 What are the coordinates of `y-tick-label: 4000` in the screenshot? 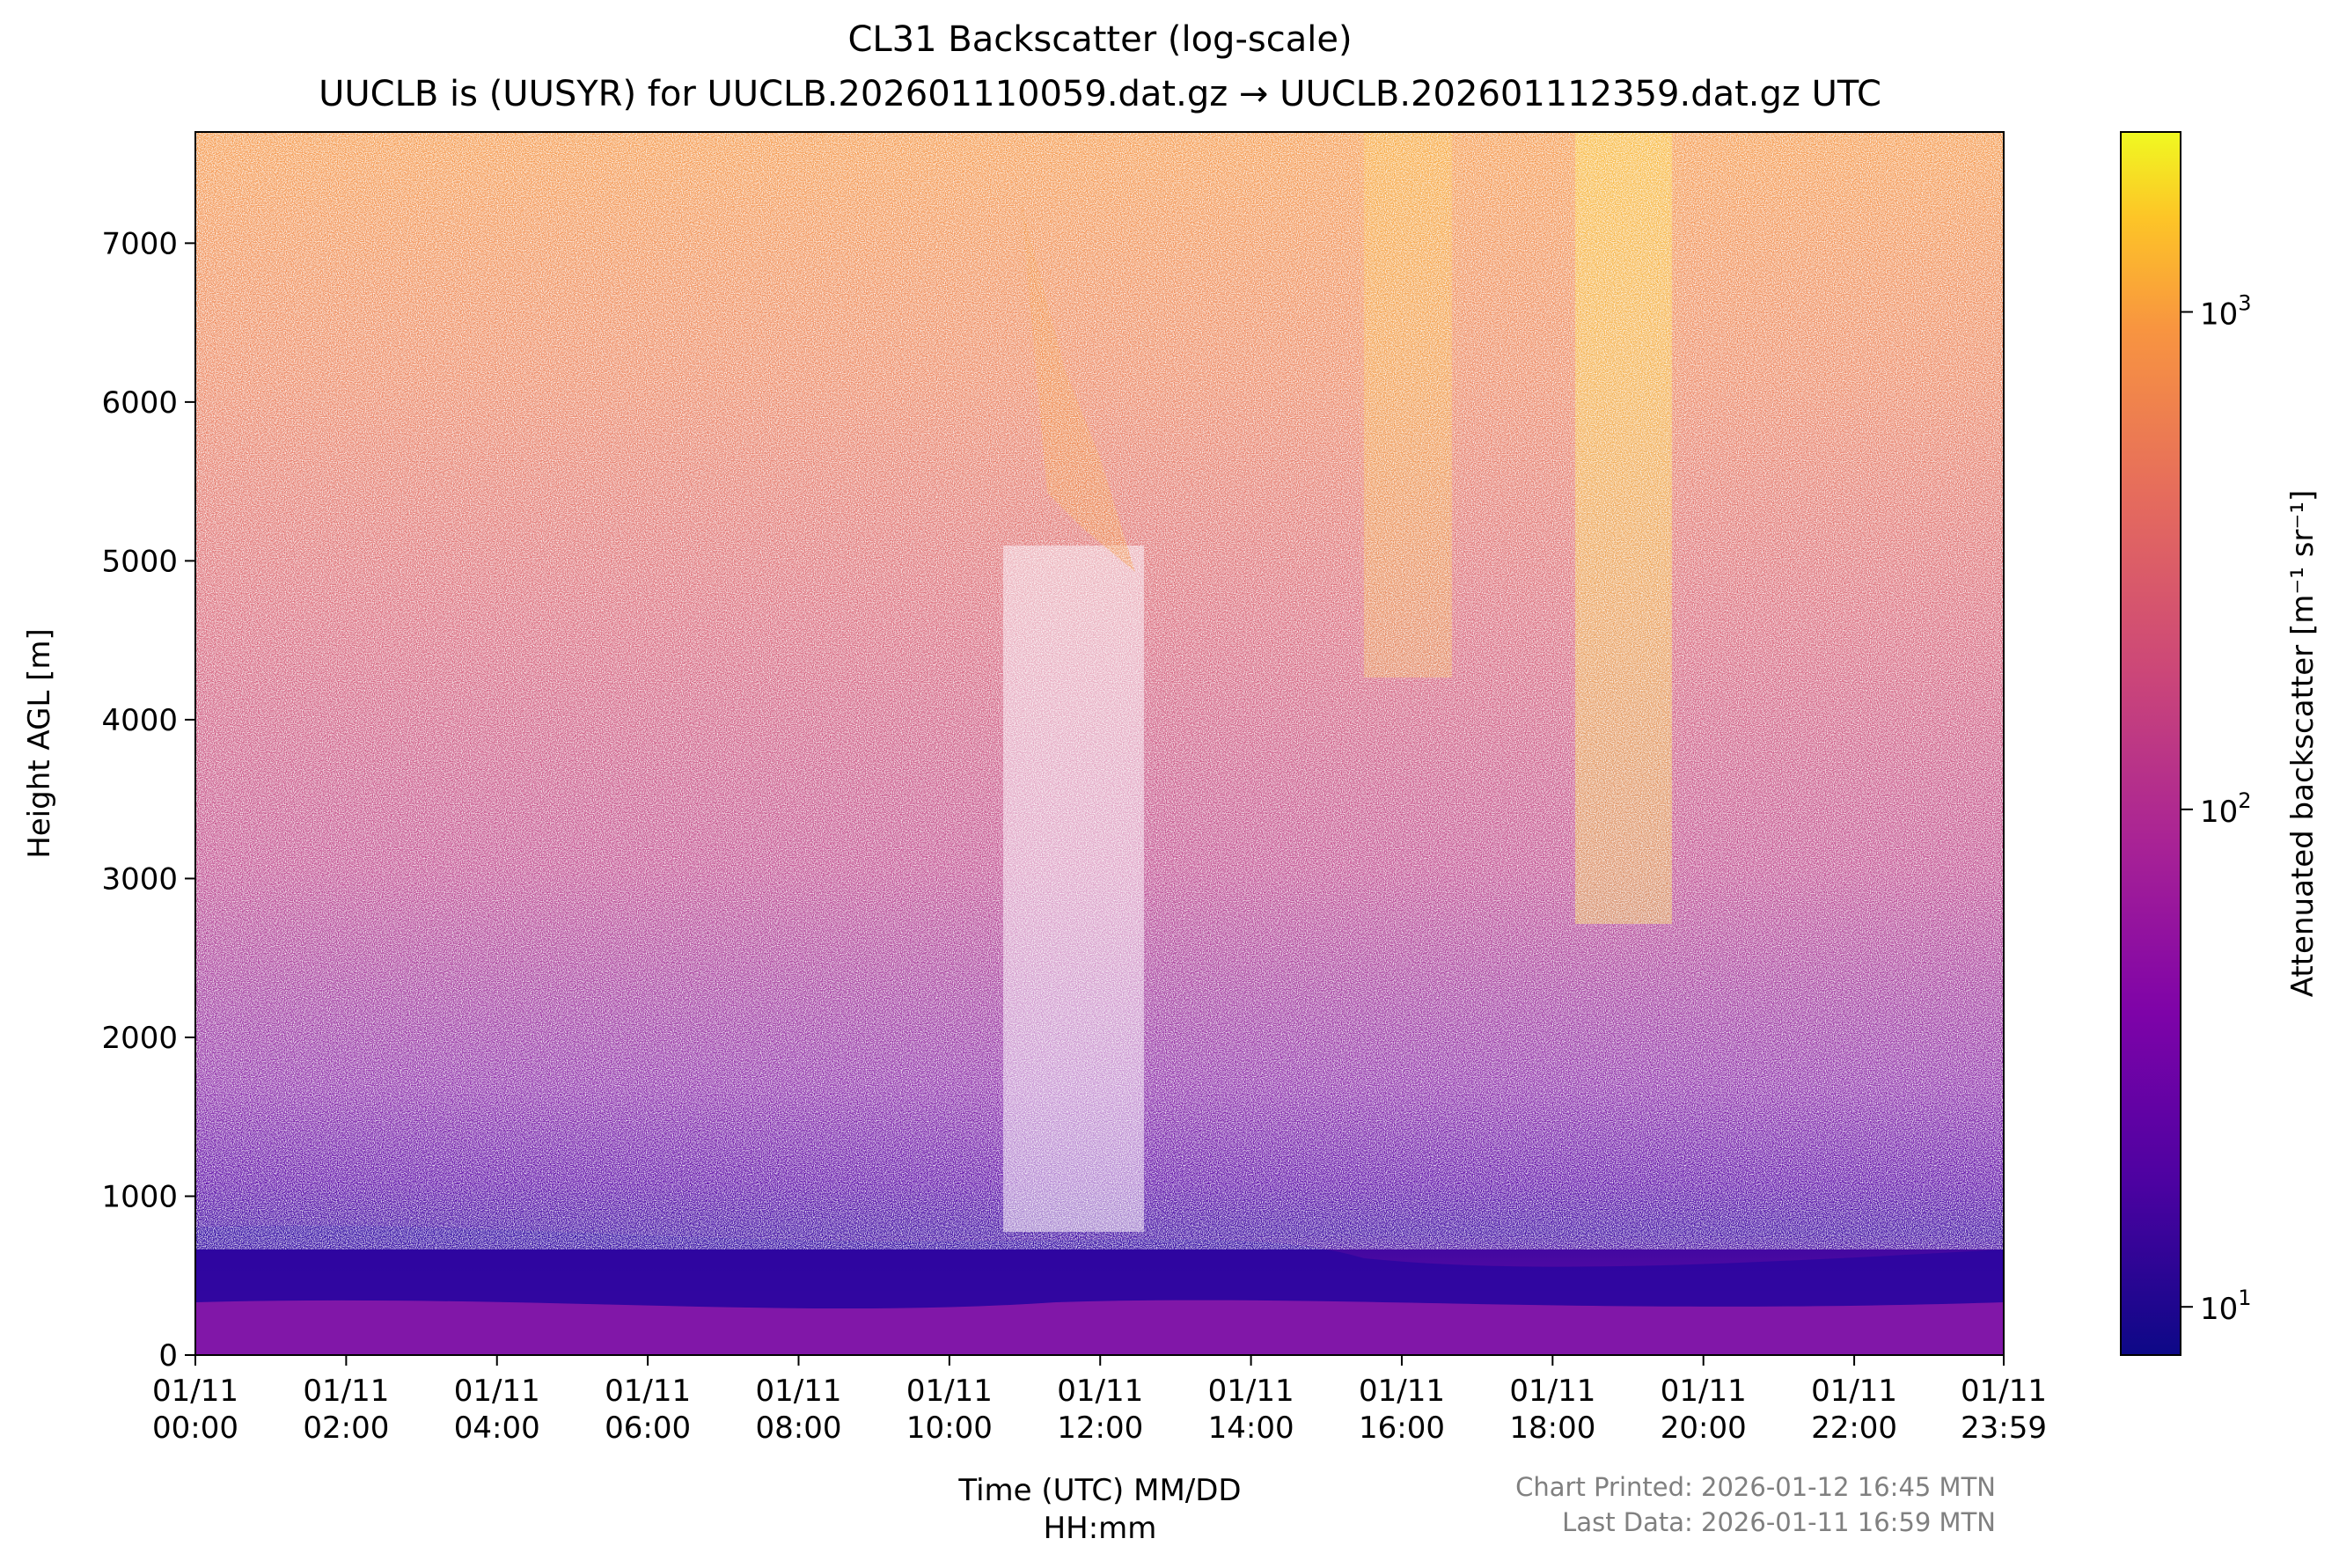 It's located at (139, 720).